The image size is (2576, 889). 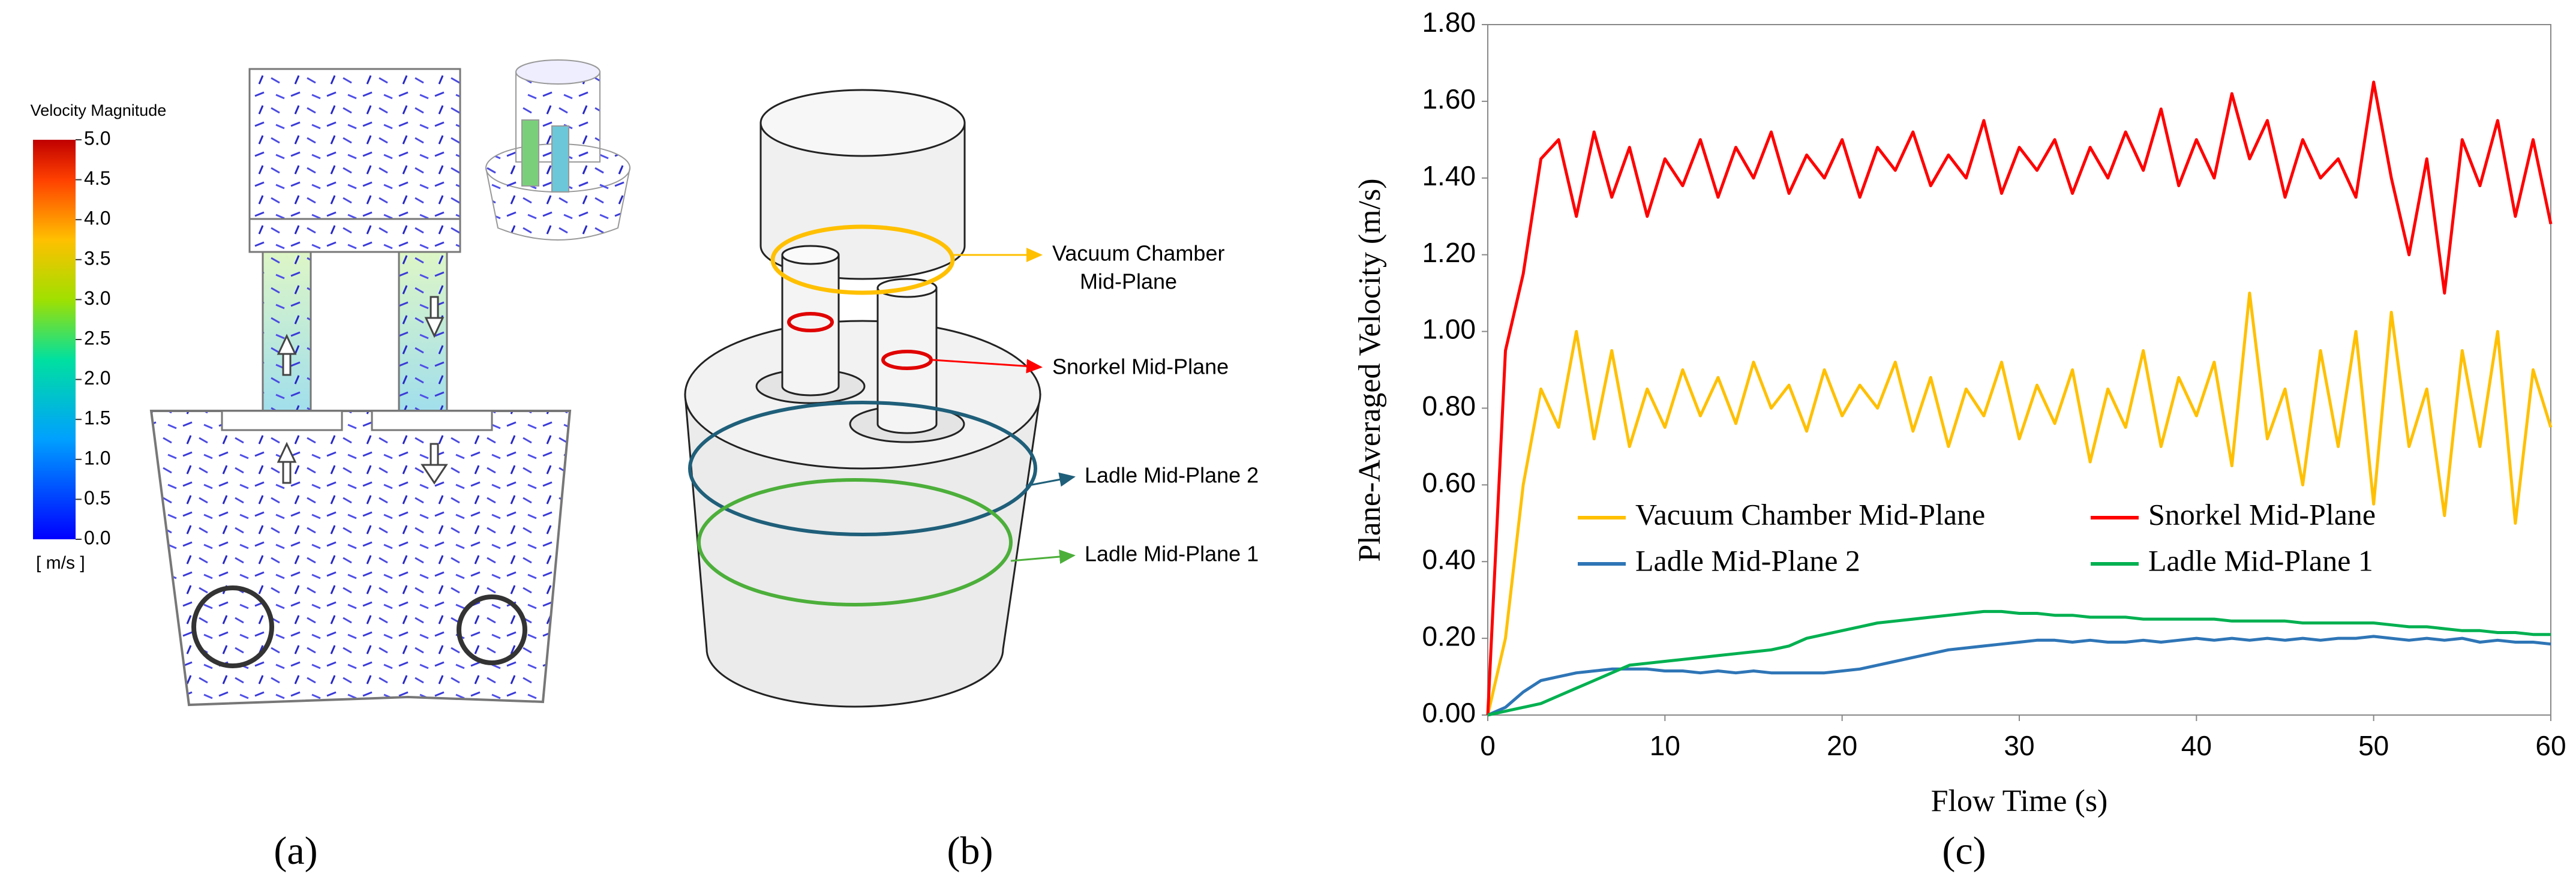 What do you see at coordinates (2019, 801) in the screenshot?
I see `x-axis-label: Flow Time (s)` at bounding box center [2019, 801].